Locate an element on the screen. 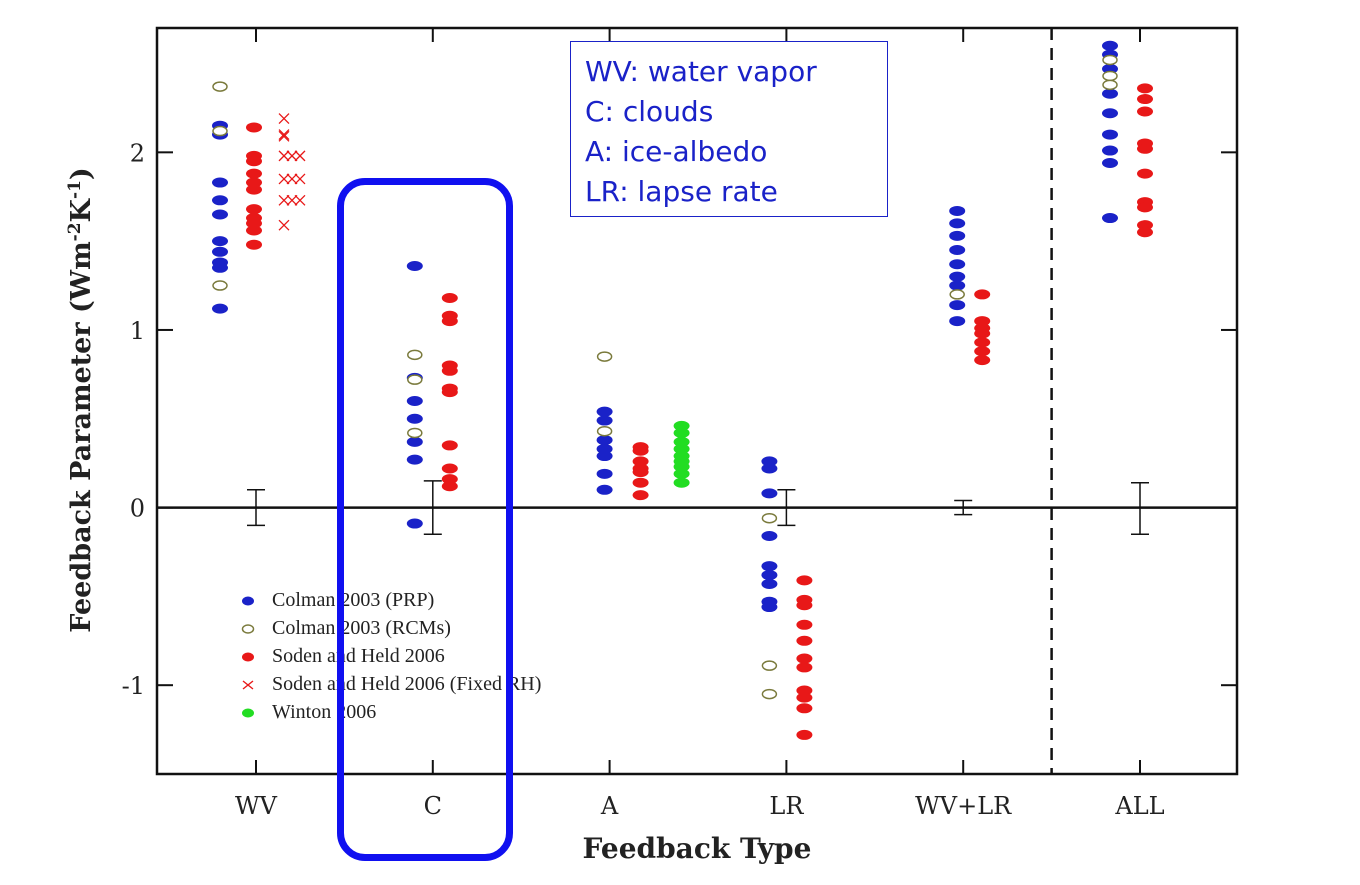 The width and height of the screenshot is (1360, 885). filled-ellipse-blue-icon is located at coordinates (248, 601).